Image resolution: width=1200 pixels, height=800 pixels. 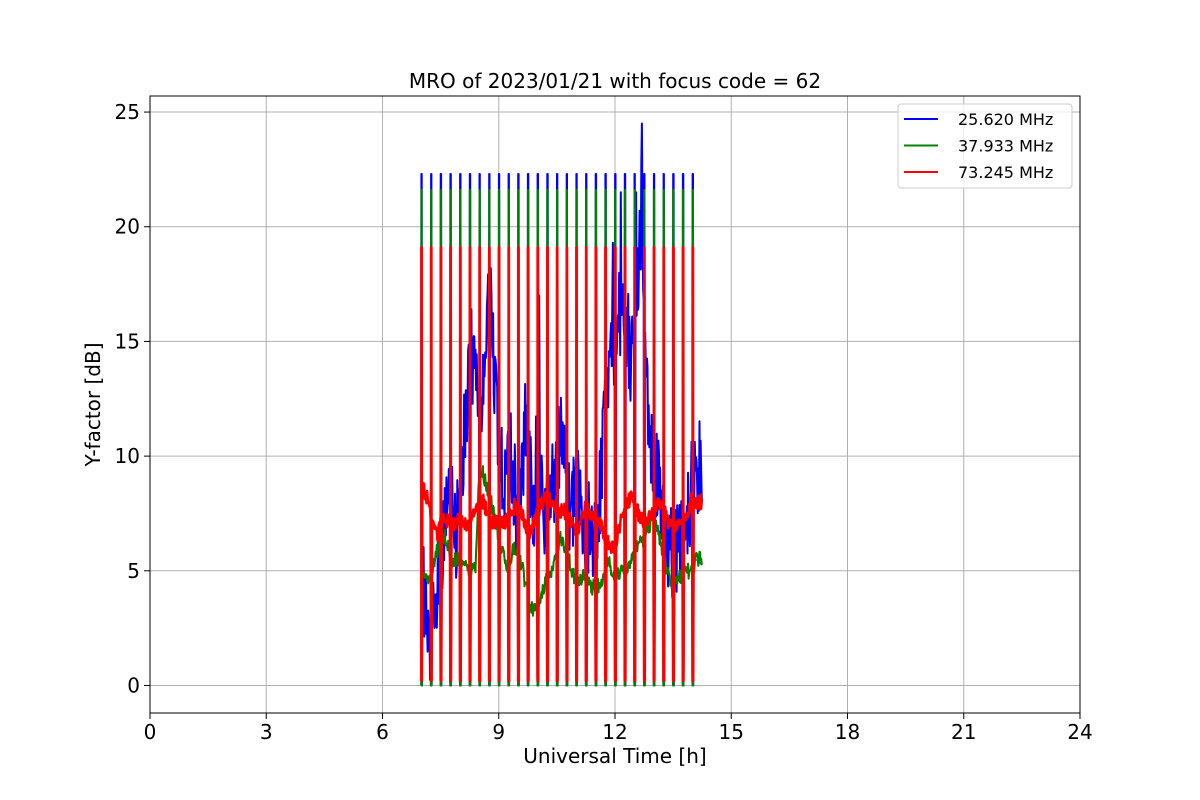 I want to click on x-tick-label: 24, so click(x=1079, y=732).